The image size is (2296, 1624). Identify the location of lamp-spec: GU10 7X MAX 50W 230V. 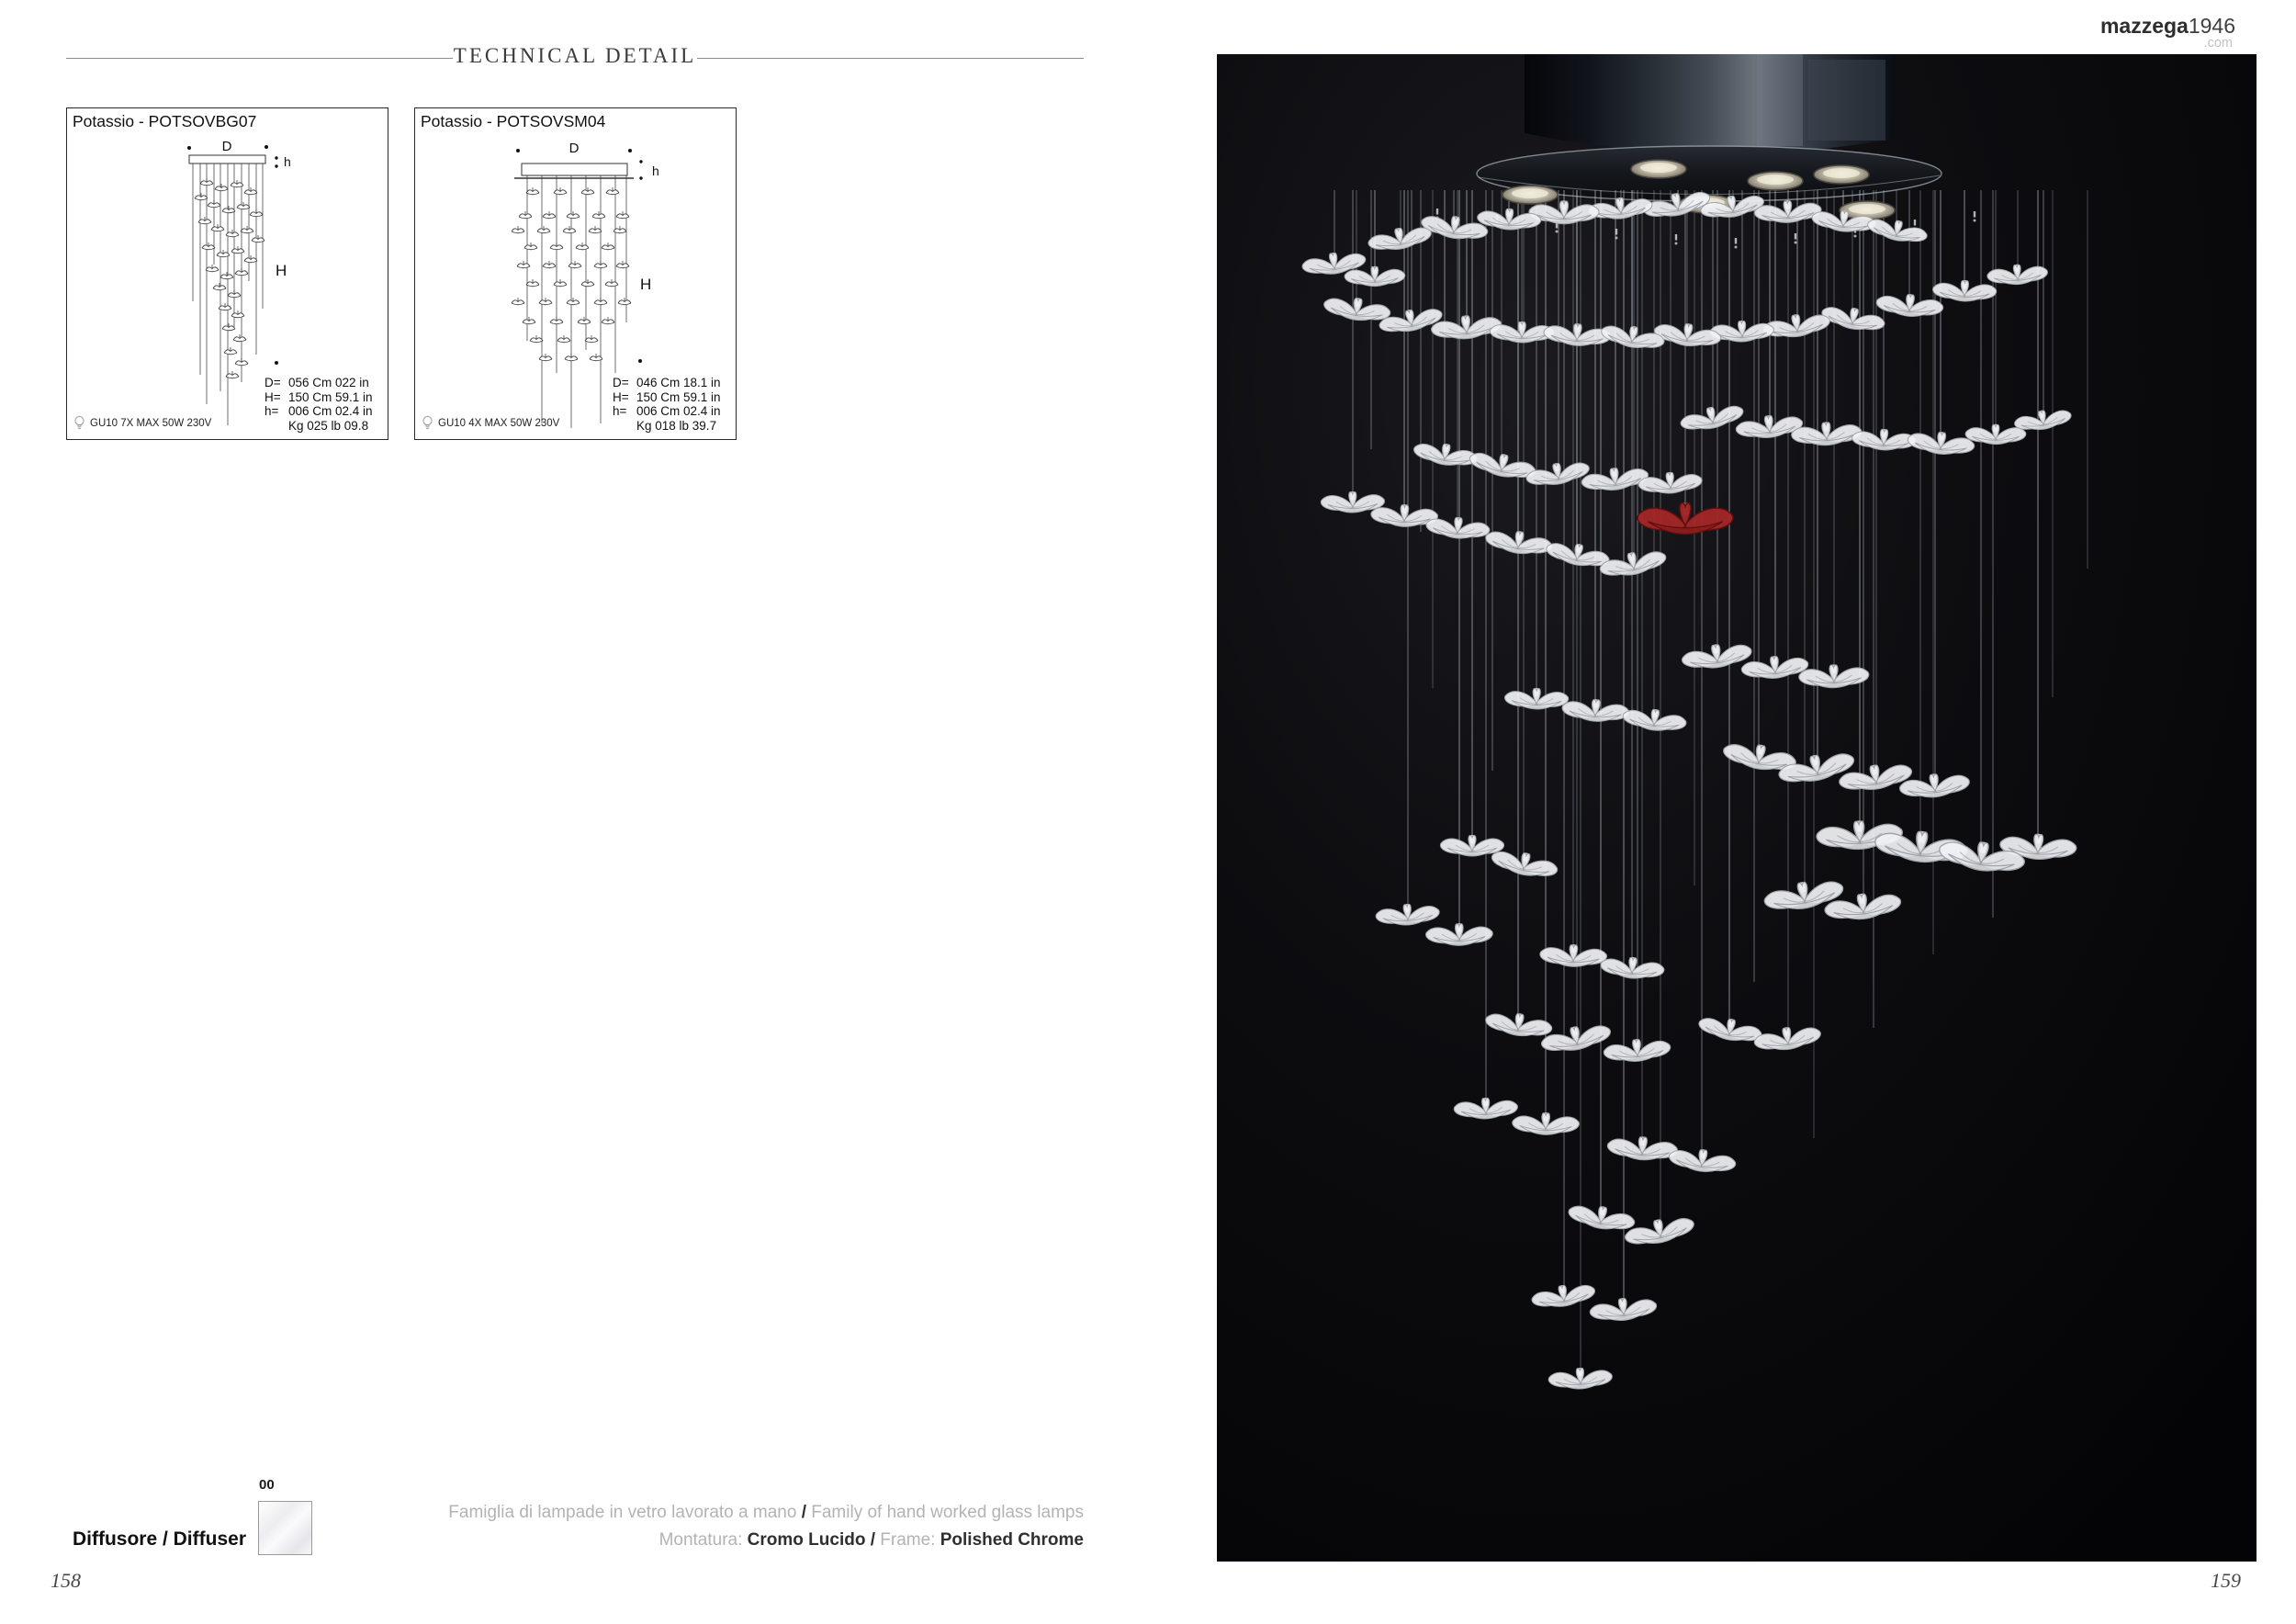
(142, 423).